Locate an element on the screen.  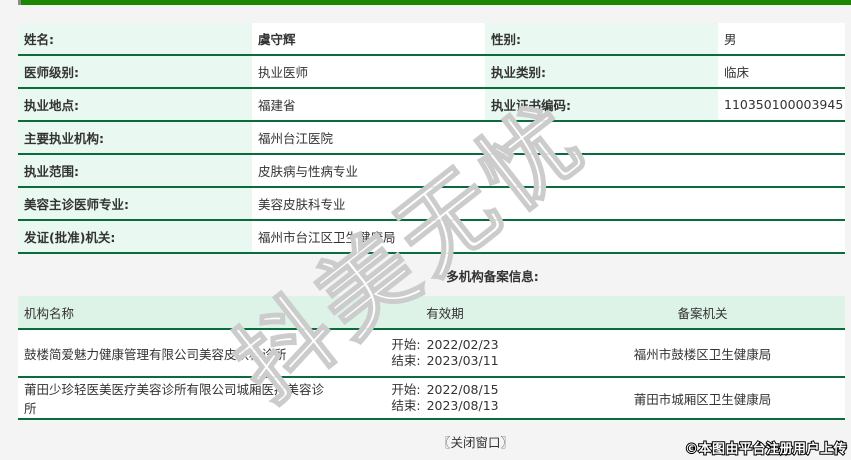
period-block: 开始: 2022/02/23 结束: 2023/03/11 is located at coordinates (444, 353).